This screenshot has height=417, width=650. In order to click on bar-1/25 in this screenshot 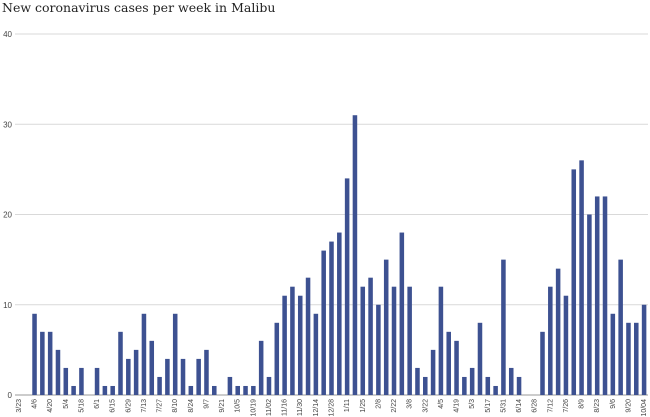, I will do `click(363, 340)`.